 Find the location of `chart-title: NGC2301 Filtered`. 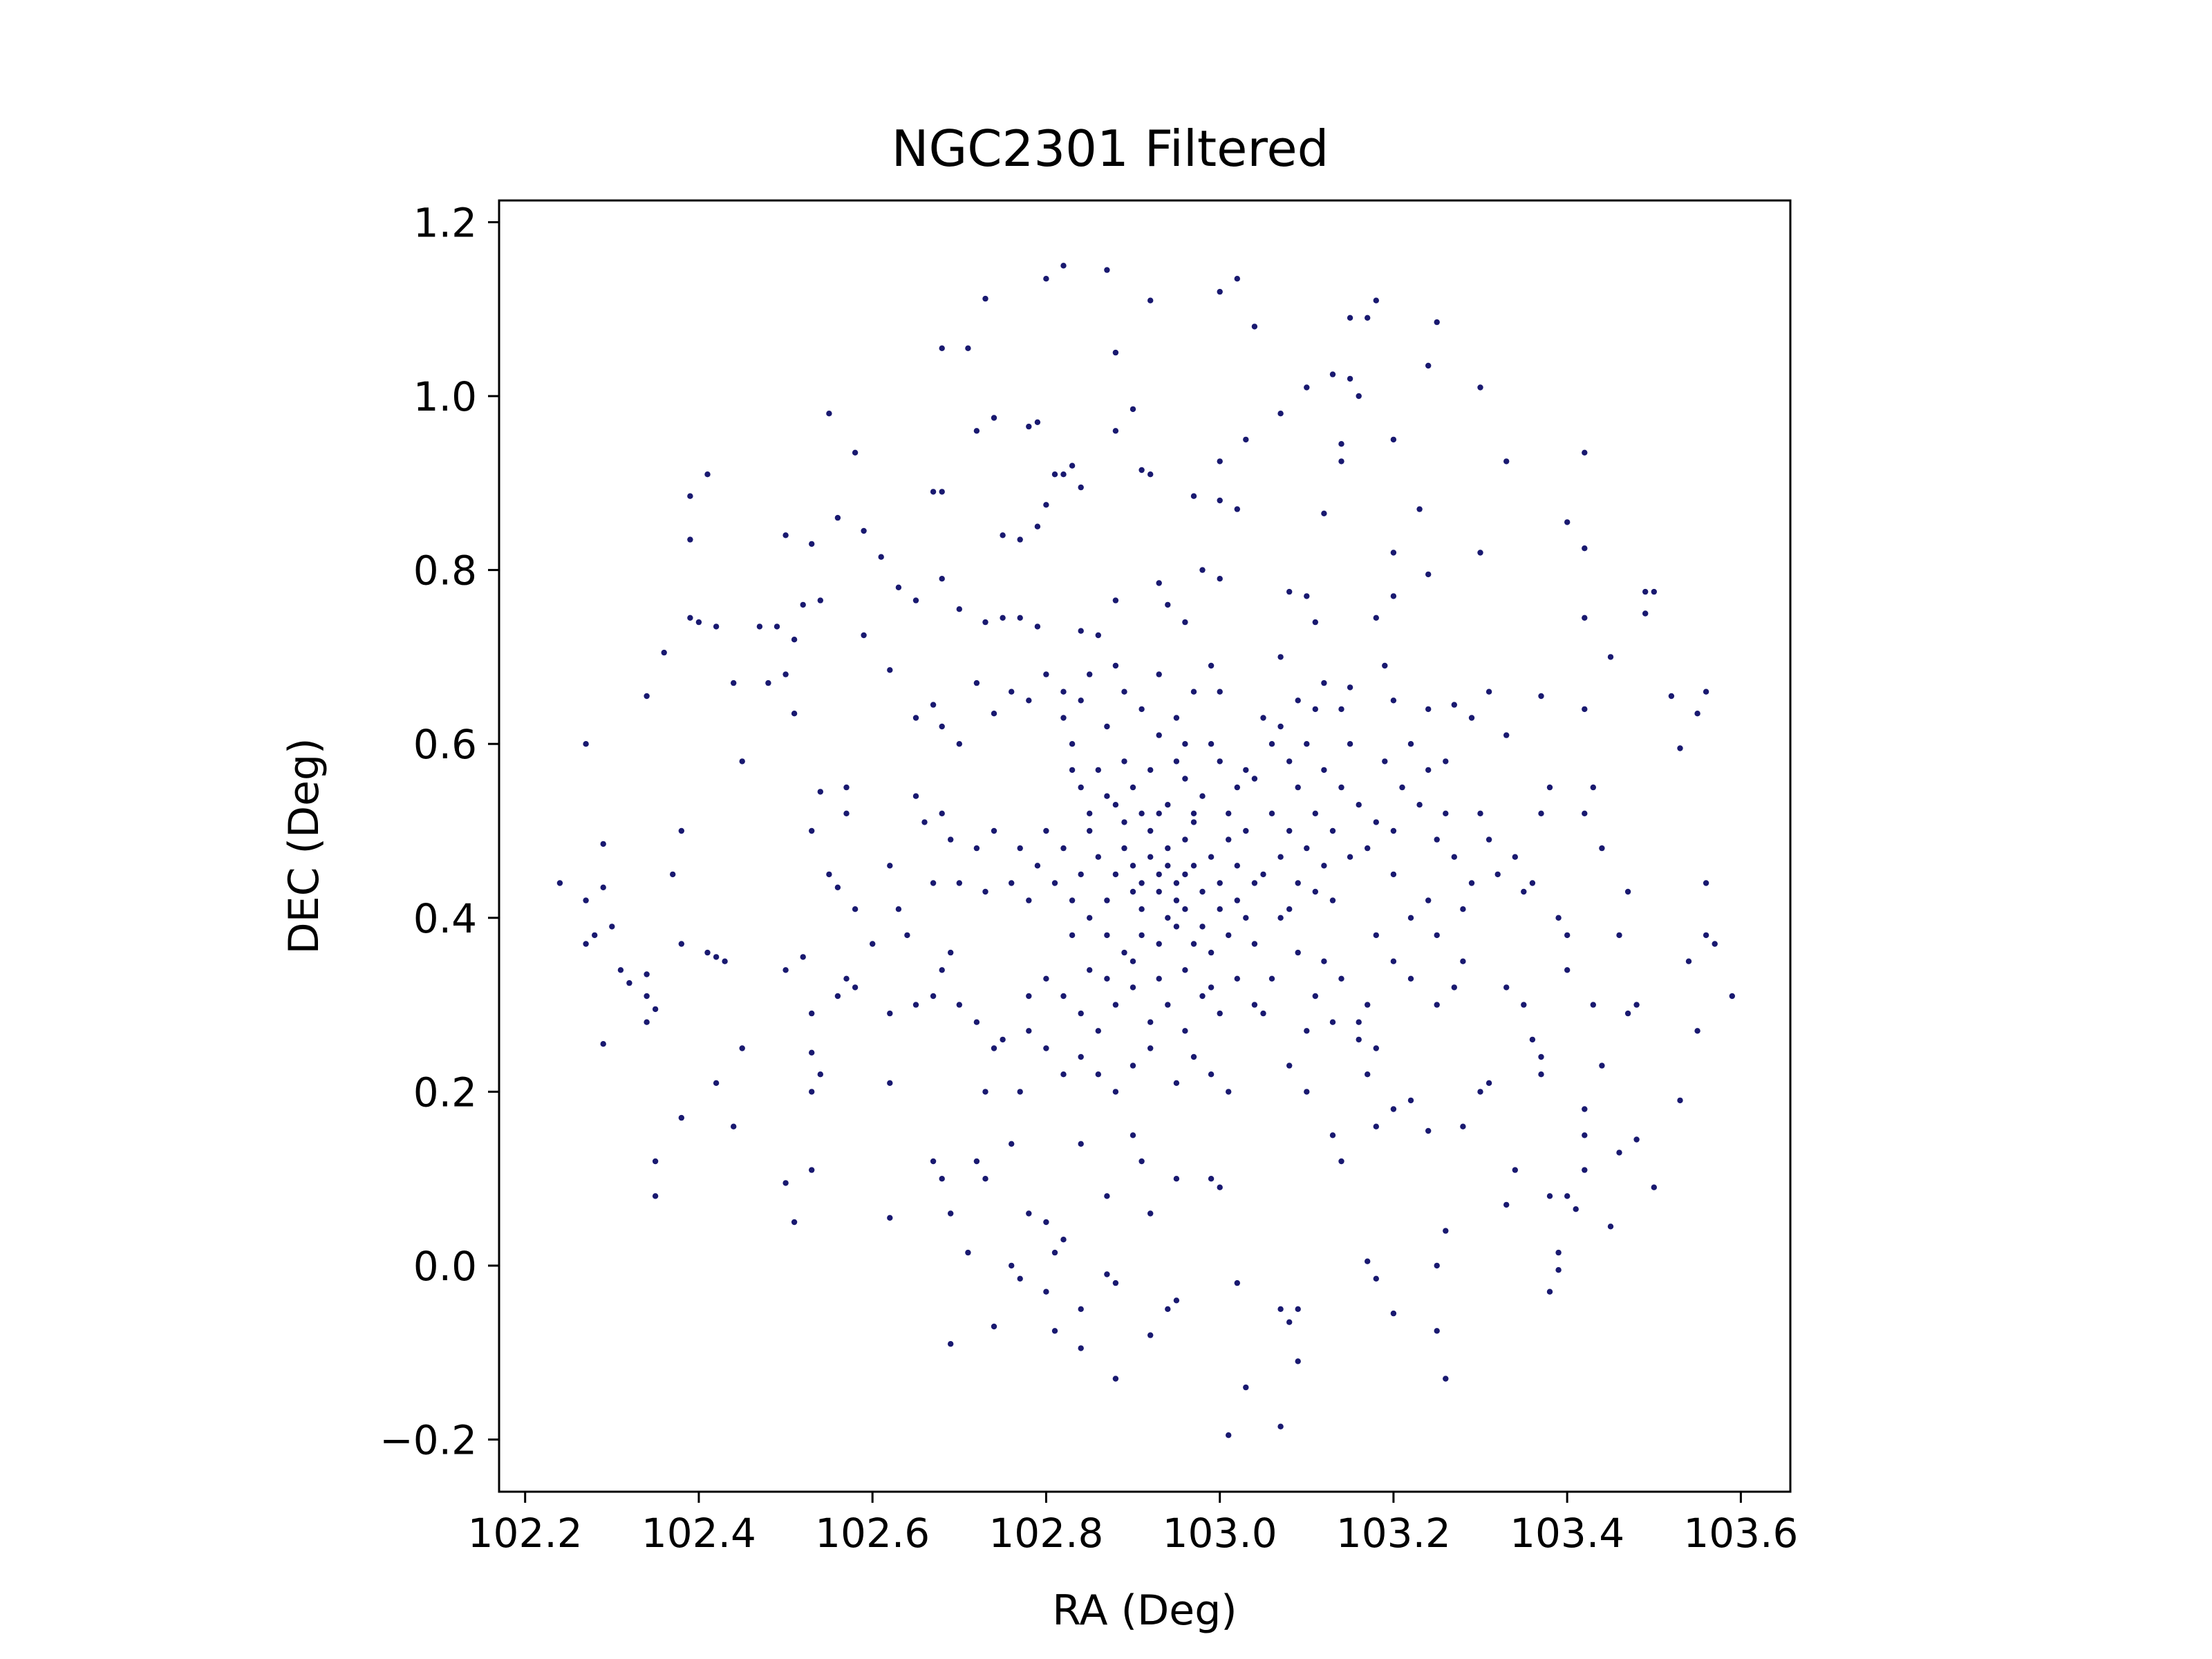

chart-title: NGC2301 Filtered is located at coordinates (1110, 149).